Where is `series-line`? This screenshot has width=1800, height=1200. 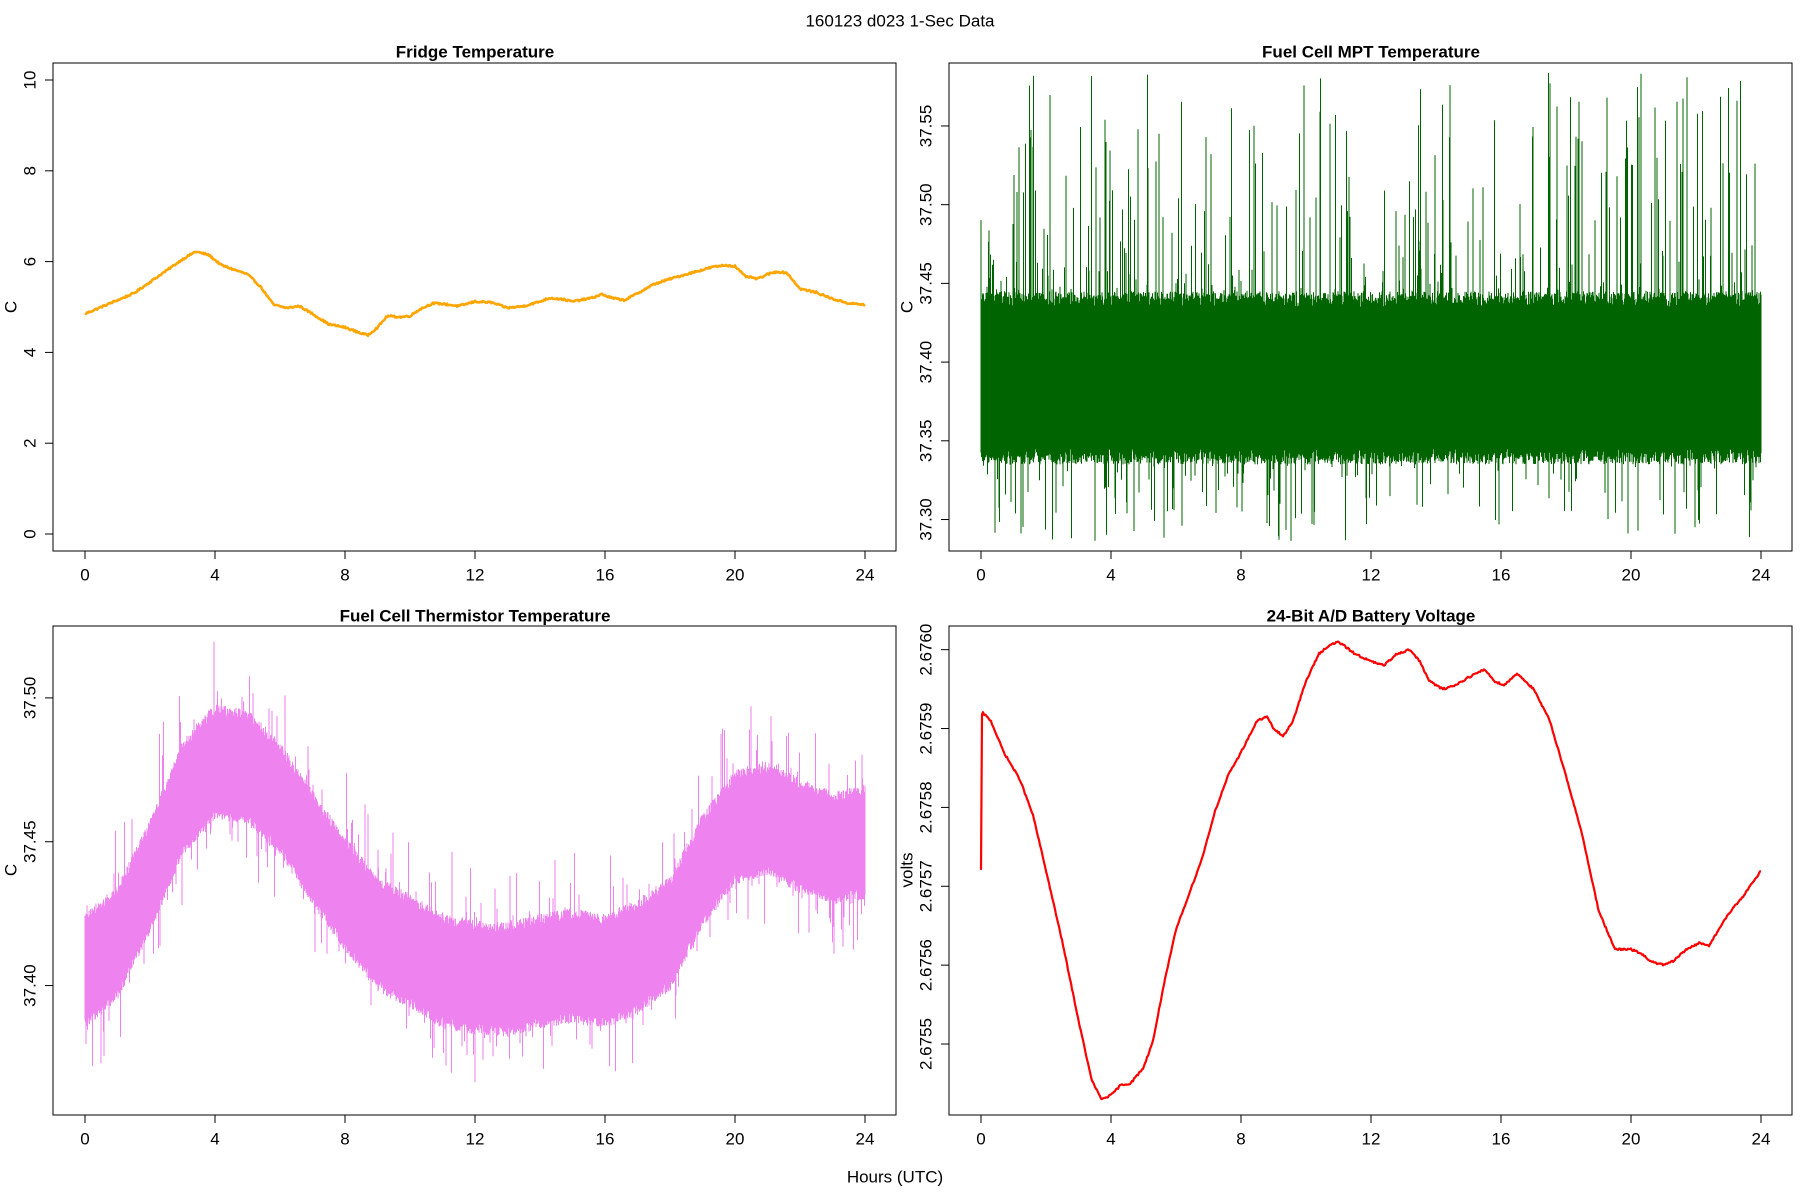
series-line is located at coordinates (475, 293).